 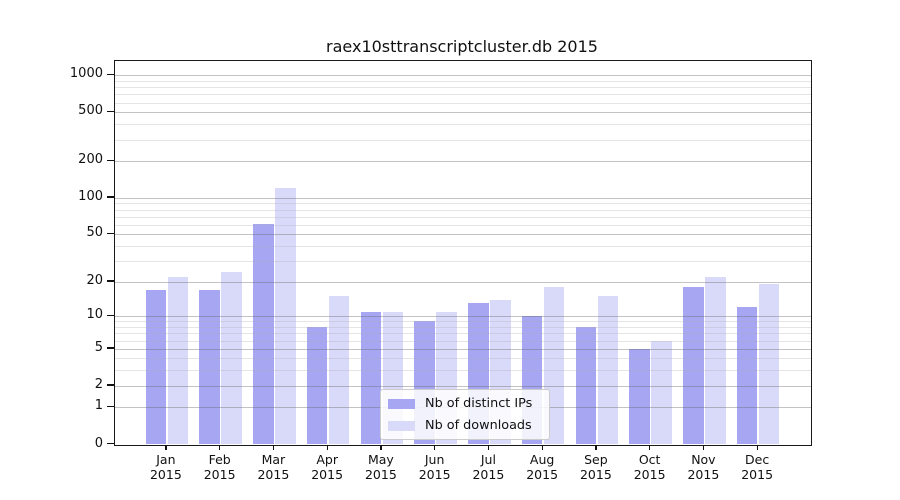 I want to click on y-tick-label-200: 200, so click(x=90, y=160).